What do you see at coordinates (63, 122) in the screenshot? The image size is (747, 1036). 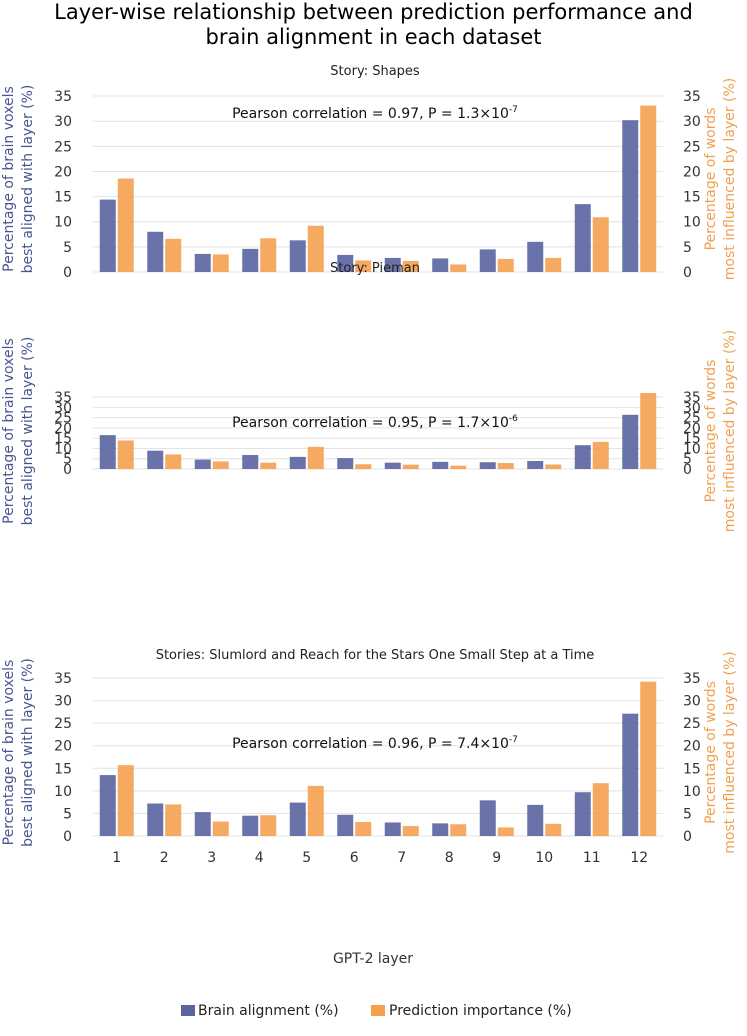 I see `left-tick-label: 30` at bounding box center [63, 122].